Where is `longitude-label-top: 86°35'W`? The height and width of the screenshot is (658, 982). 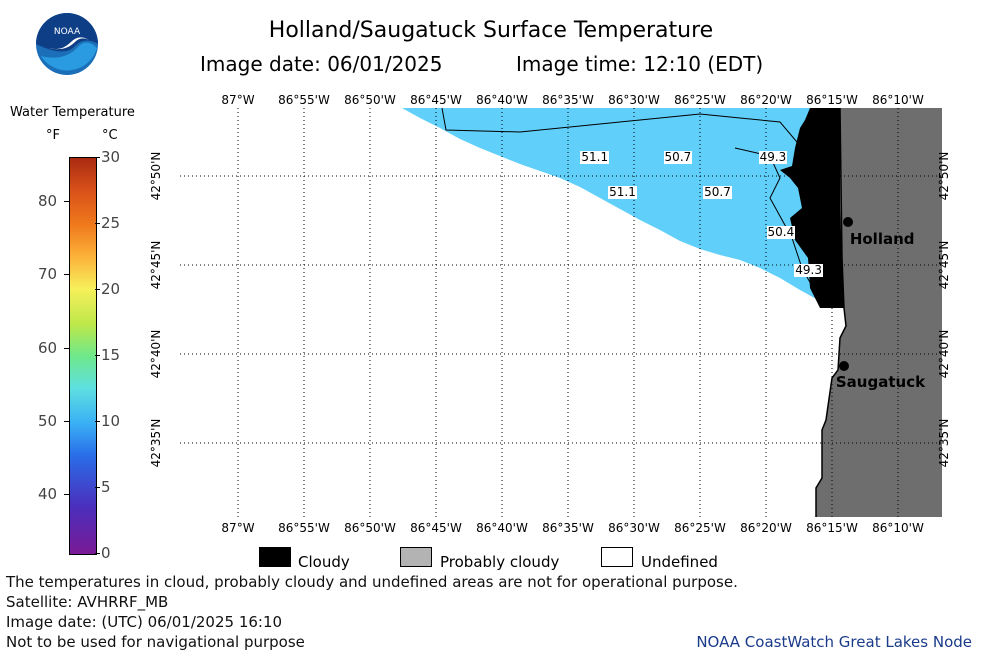
longitude-label-top: 86°35'W is located at coordinates (568, 100).